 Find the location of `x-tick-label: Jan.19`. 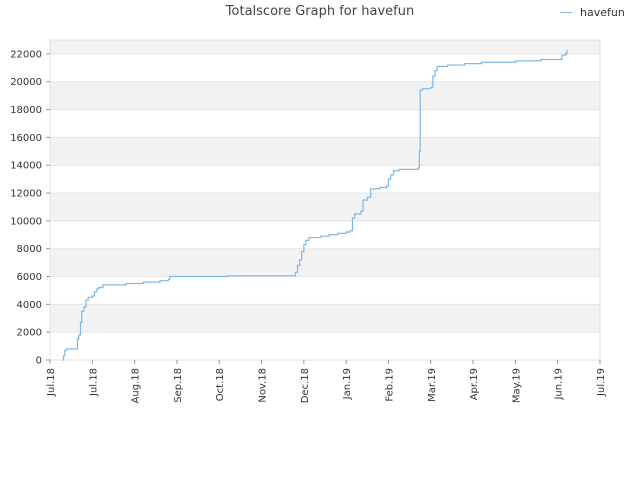

x-tick-label: Jan.19 is located at coordinates (347, 384).